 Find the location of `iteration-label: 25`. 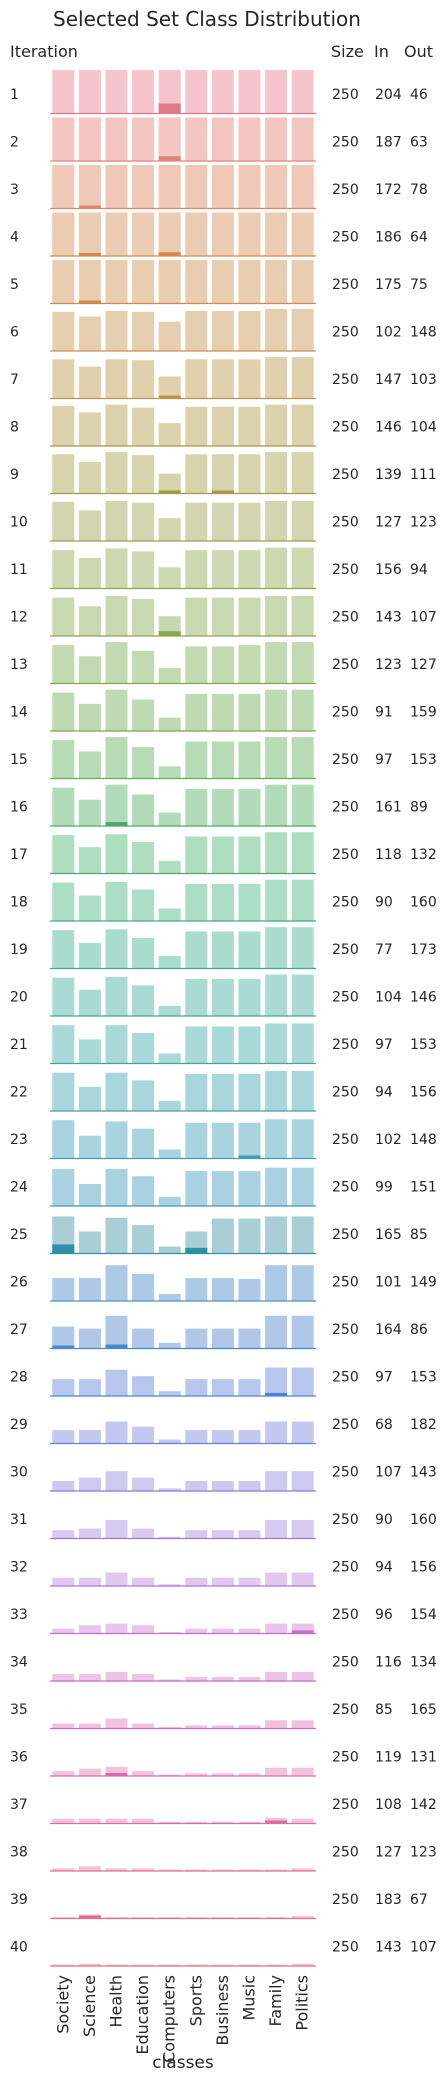

iteration-label: 25 is located at coordinates (19, 1235).